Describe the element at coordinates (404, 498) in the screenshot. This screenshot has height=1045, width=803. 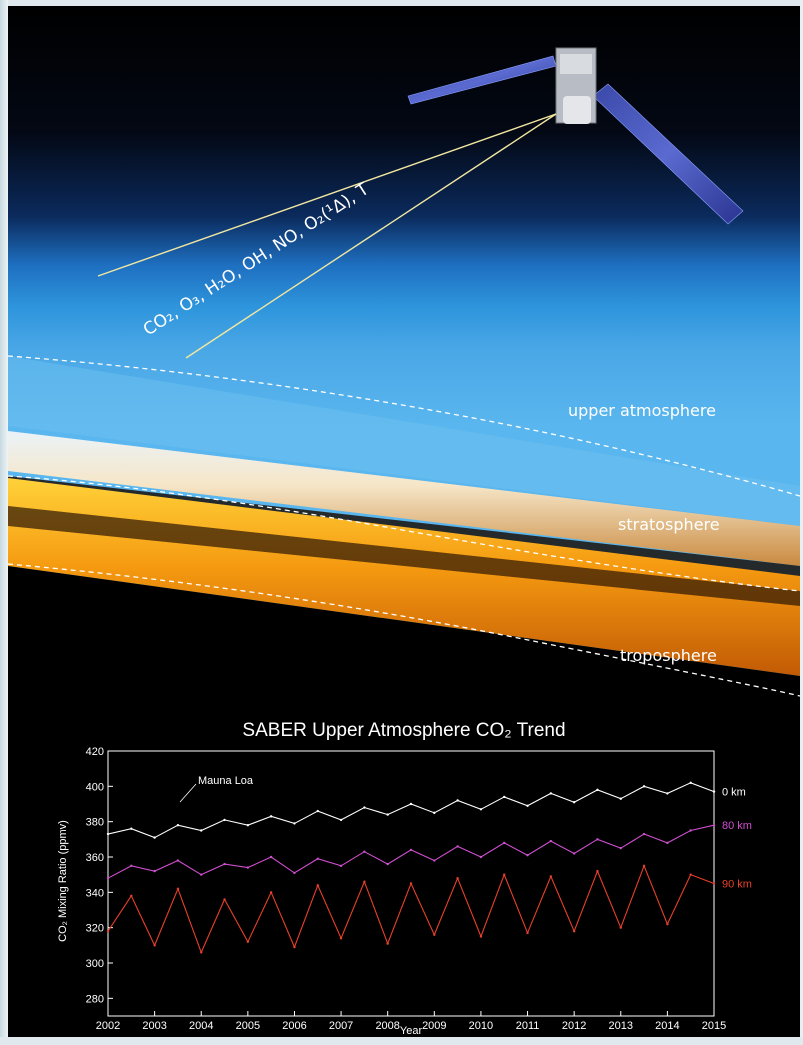
I see `stratosphere-glow` at that location.